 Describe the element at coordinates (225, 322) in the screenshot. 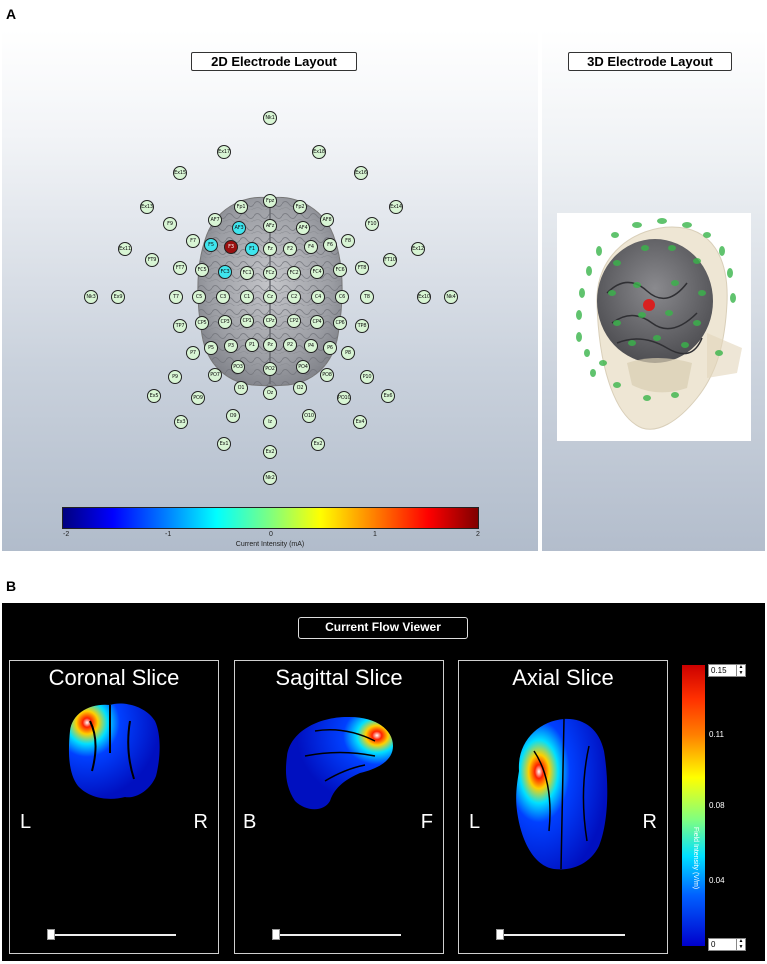

I see `electrode-cp3: CP3` at that location.